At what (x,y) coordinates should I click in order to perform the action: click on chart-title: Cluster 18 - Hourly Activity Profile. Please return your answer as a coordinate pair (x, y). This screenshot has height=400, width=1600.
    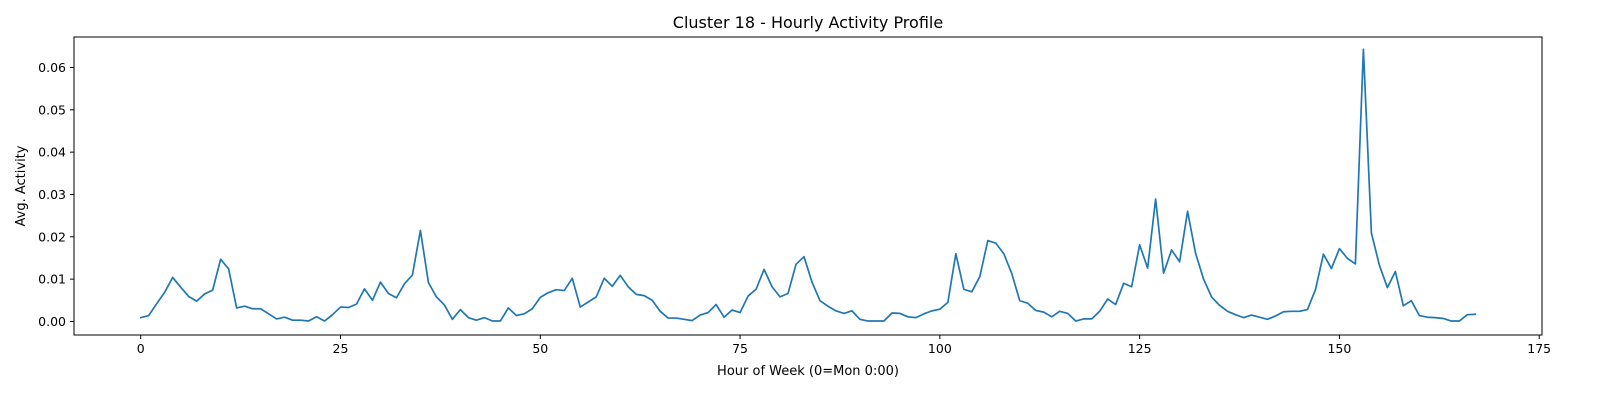
    Looking at the image, I should click on (808, 22).